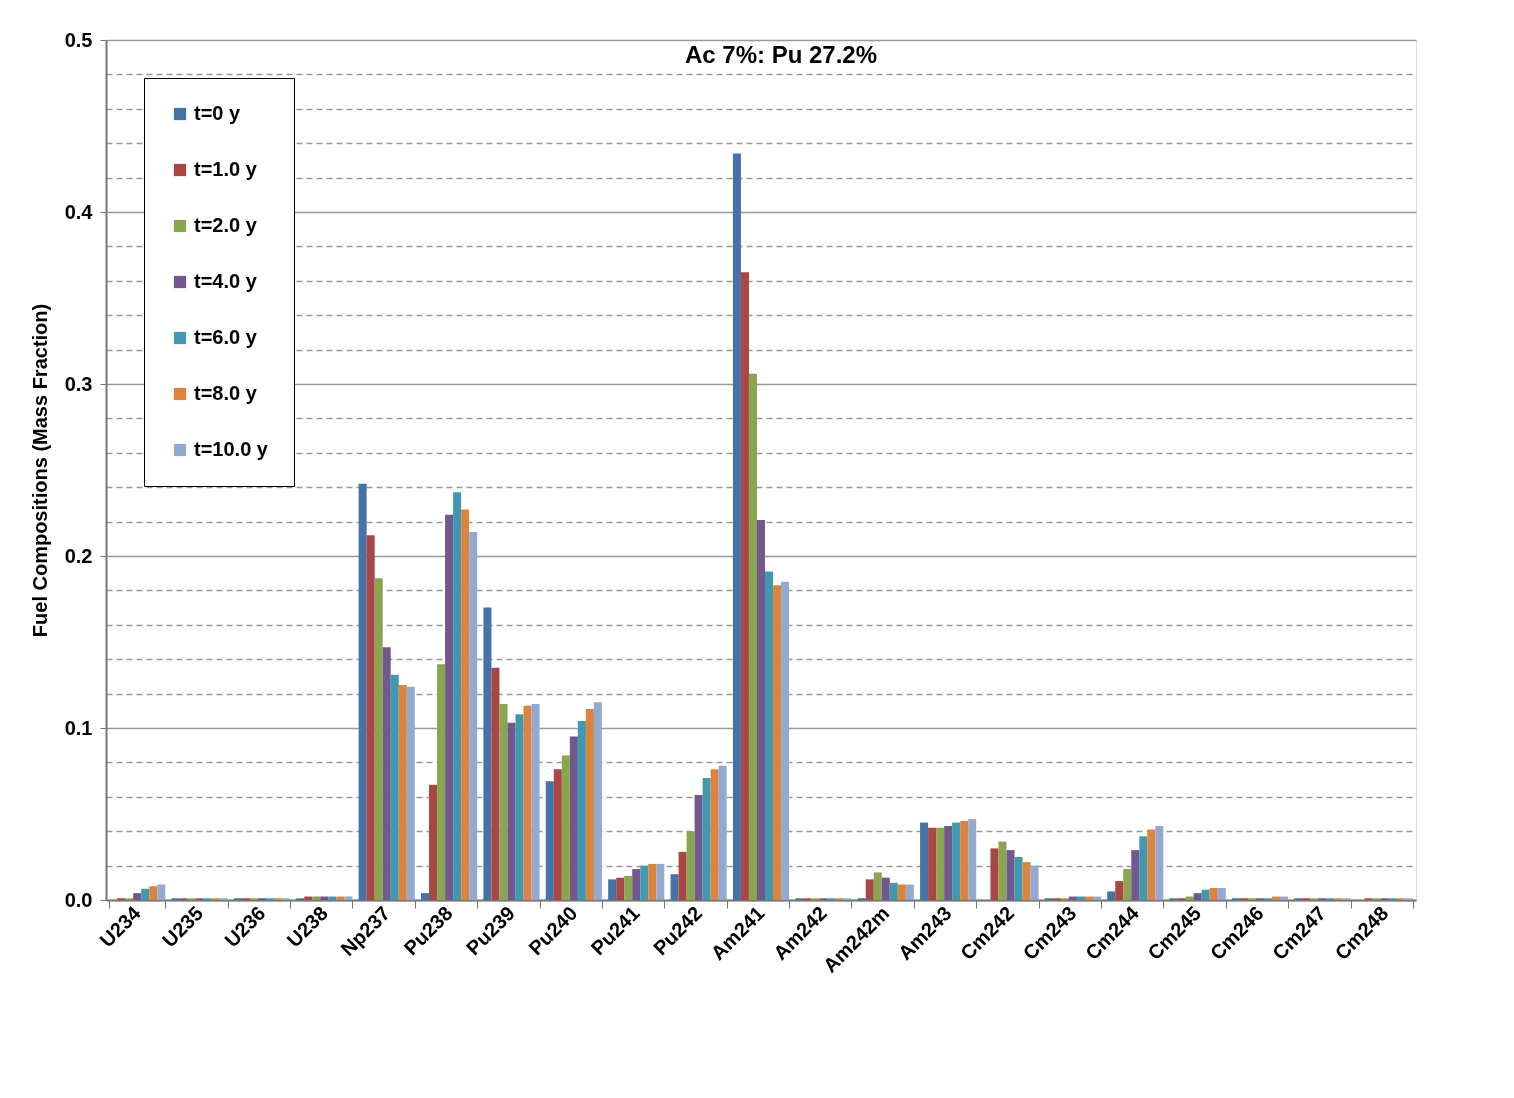 This screenshot has height=1098, width=1514. Describe the element at coordinates (226, 393) in the screenshot. I see `legend-label: t=8.0 y` at that location.